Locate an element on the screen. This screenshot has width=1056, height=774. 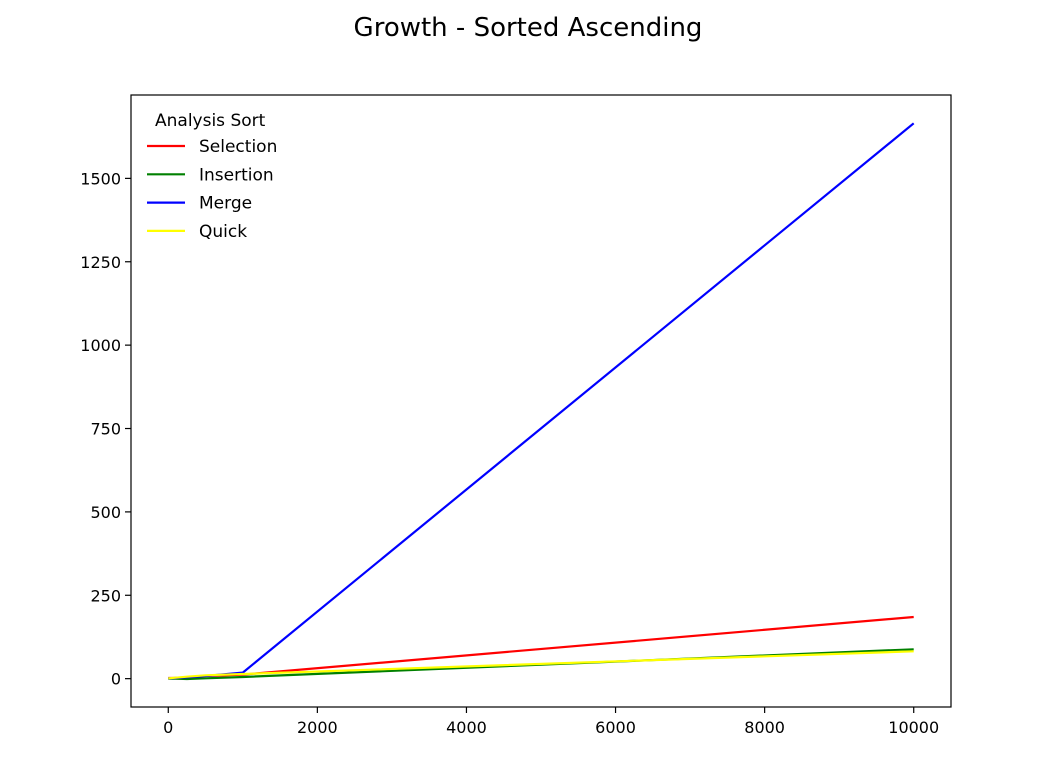
x-tick-label: 6000 is located at coordinates (615, 727).